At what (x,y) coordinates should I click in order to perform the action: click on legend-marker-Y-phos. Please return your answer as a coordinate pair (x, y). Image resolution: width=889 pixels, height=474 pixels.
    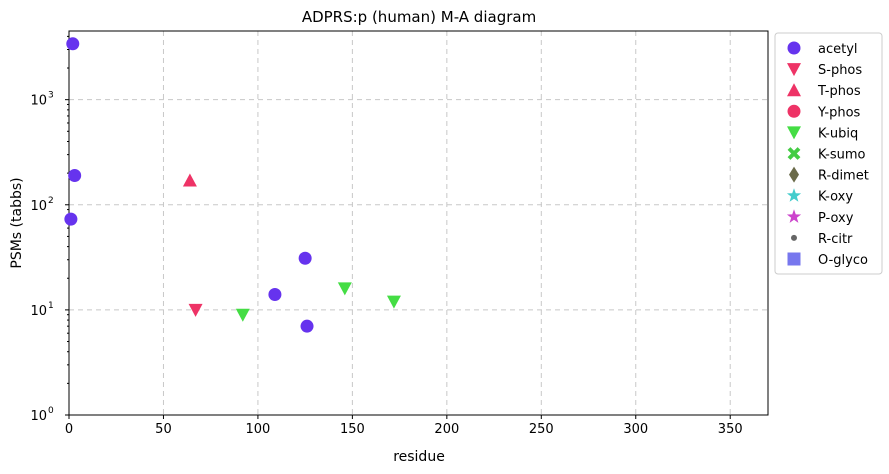
    Looking at the image, I should click on (794, 111).